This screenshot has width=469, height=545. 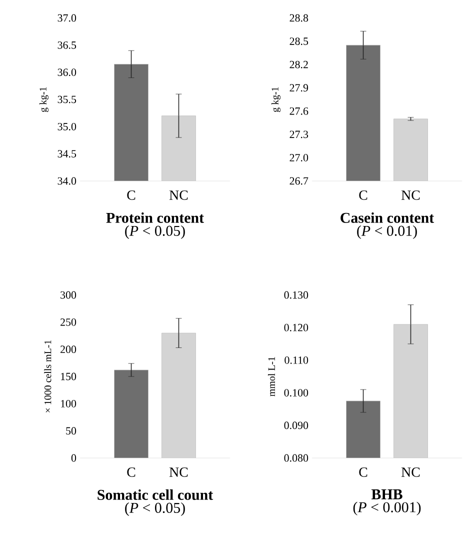 I want to click on y-tick-label: 0.100, so click(x=296, y=393).